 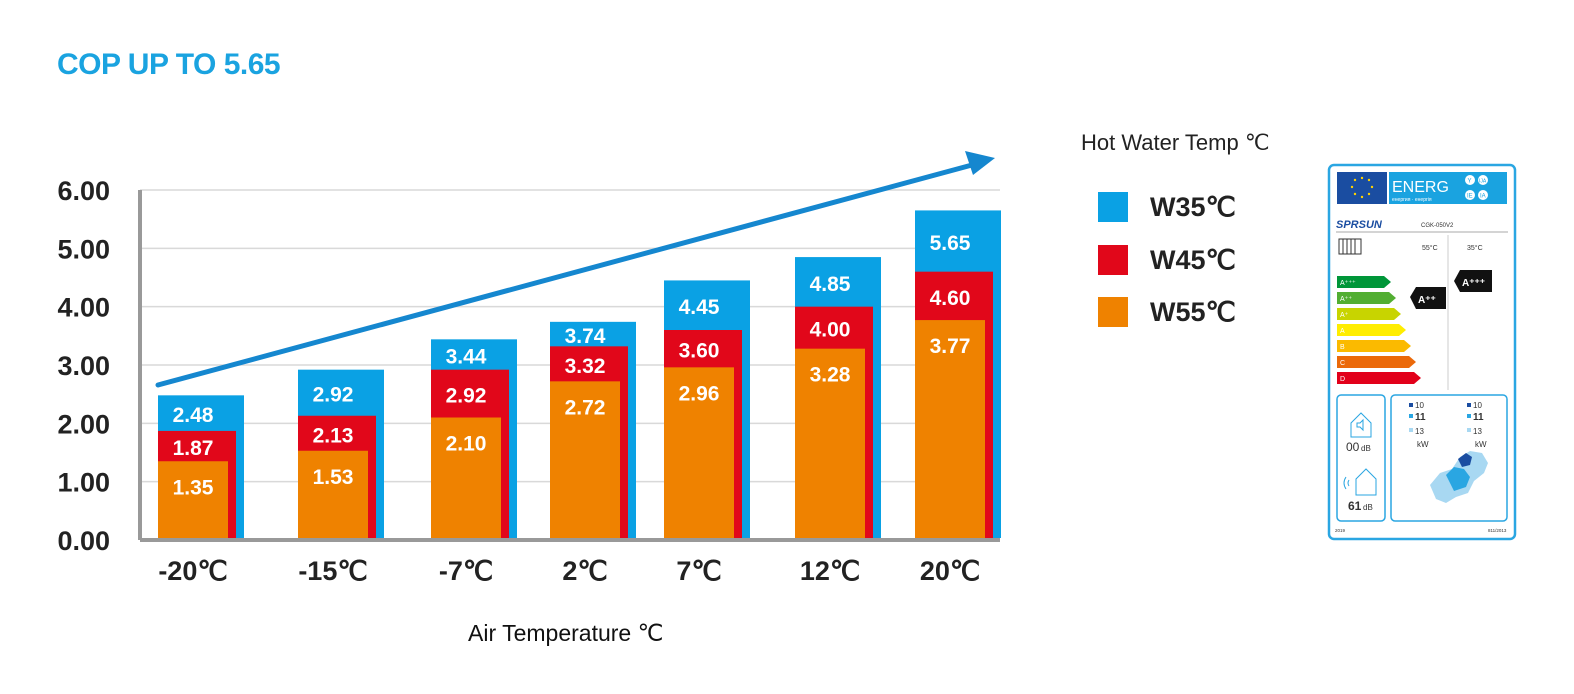 I want to click on y-tick-label: 1.00, so click(x=83, y=483).